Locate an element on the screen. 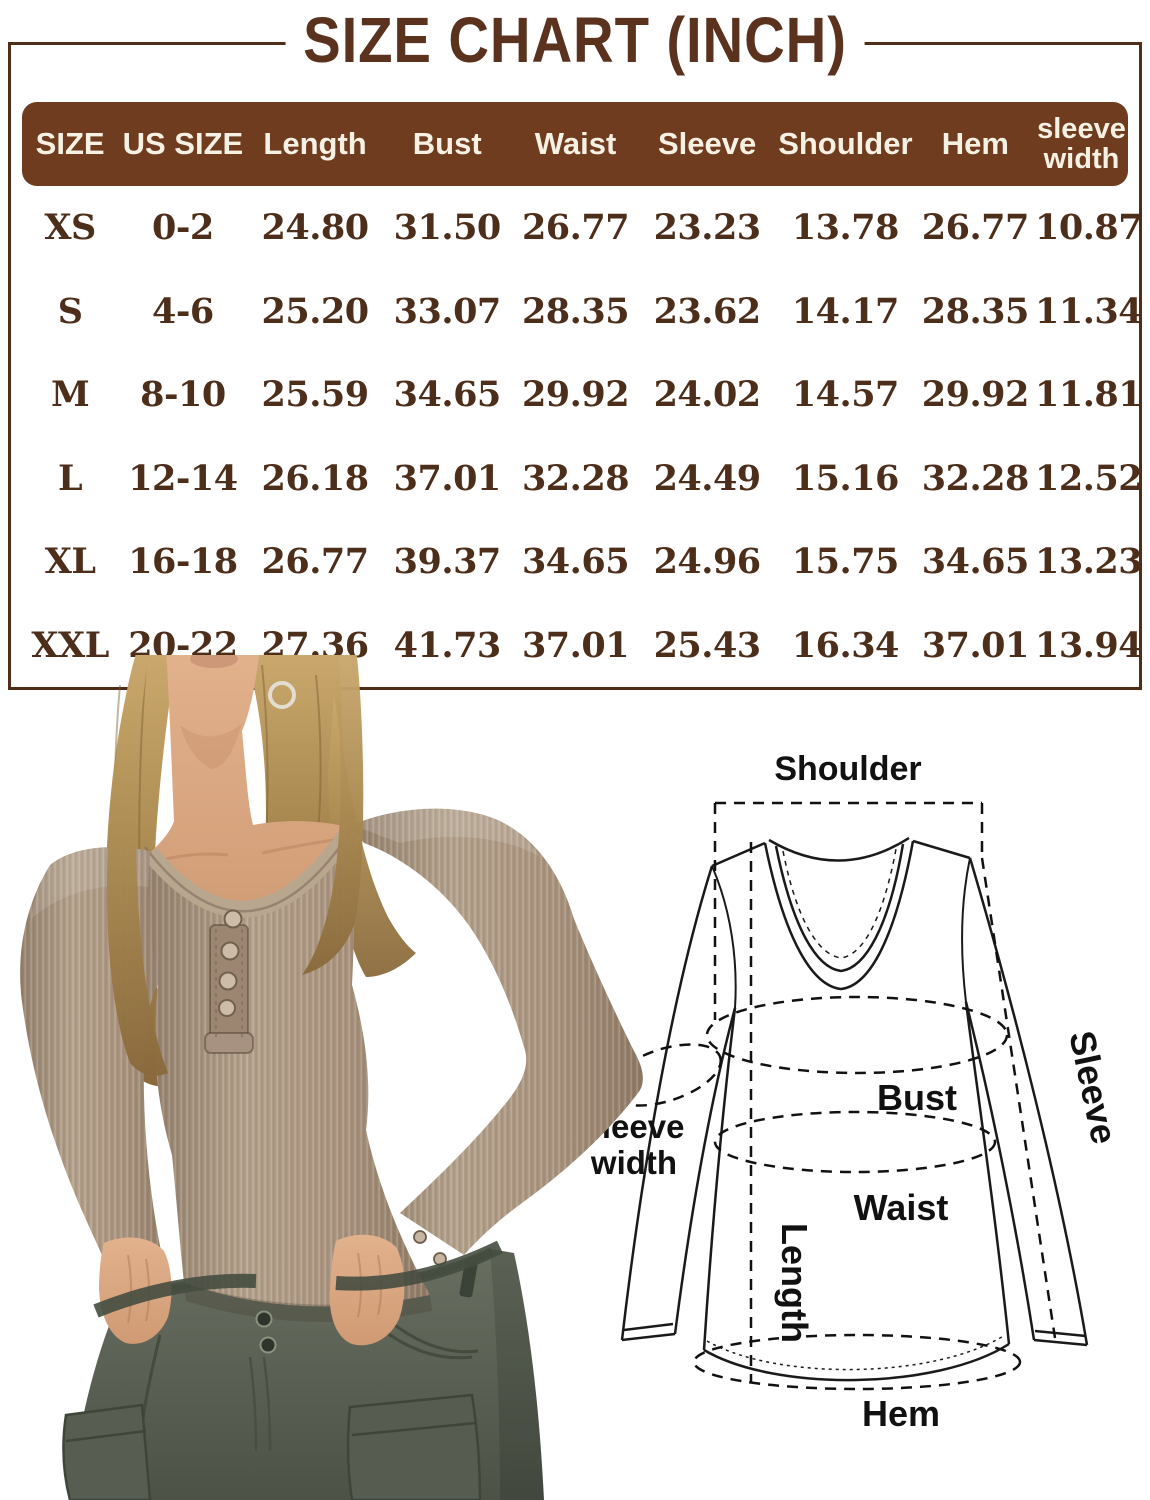 This screenshot has width=1150, height=1500. hem-label: Hem is located at coordinates (901, 1413).